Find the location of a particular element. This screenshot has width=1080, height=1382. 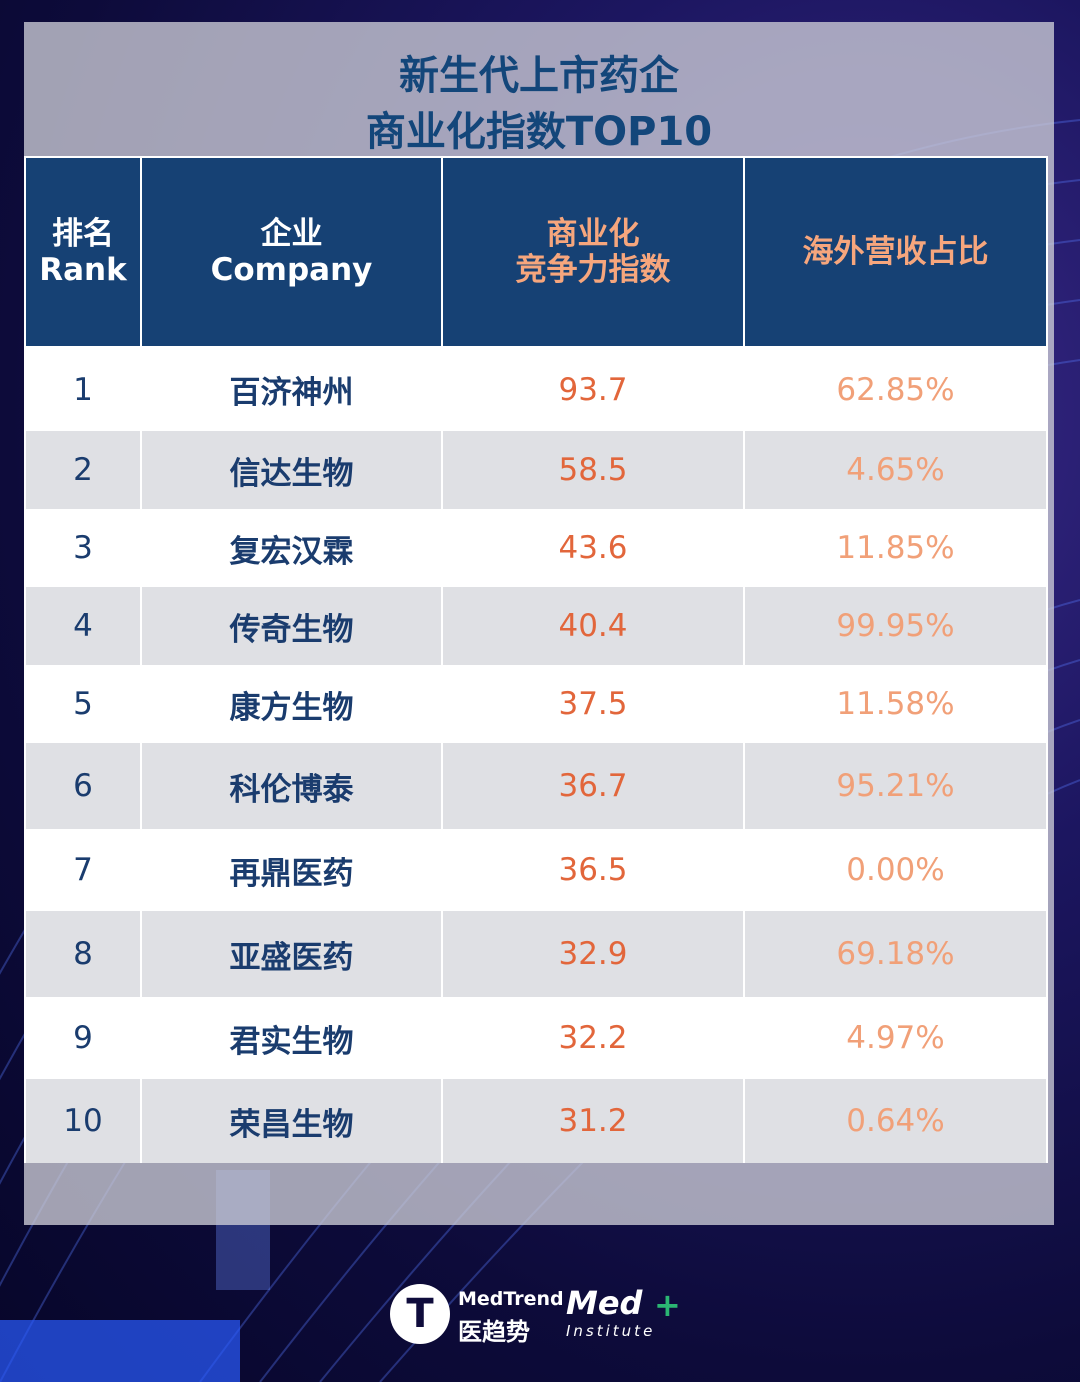

table-row: 10 荣昌生物 31.2 0.64% is located at coordinates (536, 1121).